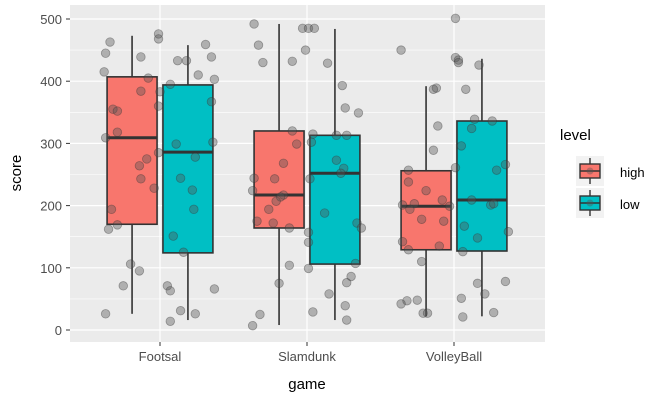  I want to click on x-tick-label: VolleyBall, so click(454, 356).